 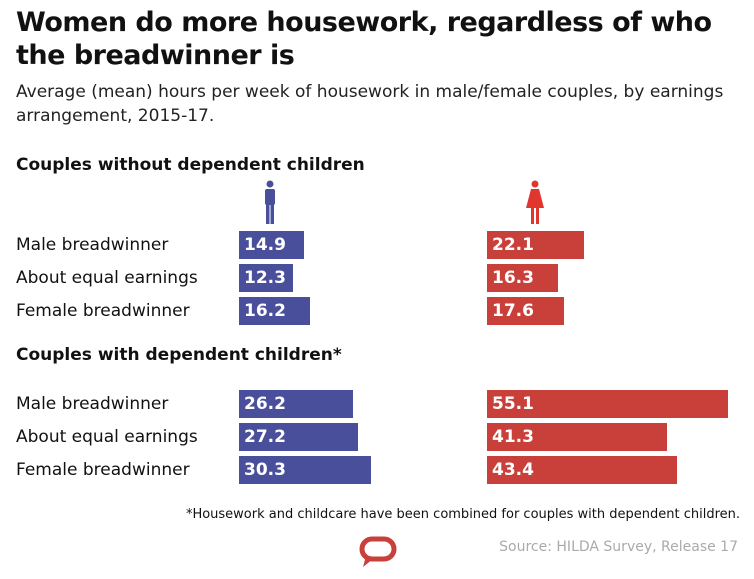 What do you see at coordinates (270, 202) in the screenshot?
I see `man-icon` at bounding box center [270, 202].